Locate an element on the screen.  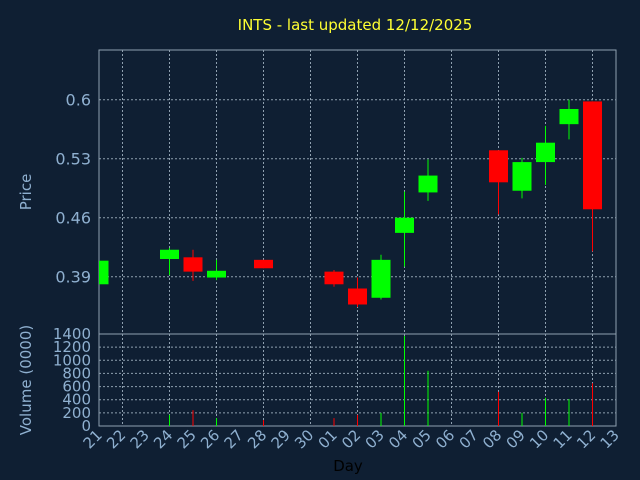
y-tick-label: 400 is located at coordinates (76, 400).